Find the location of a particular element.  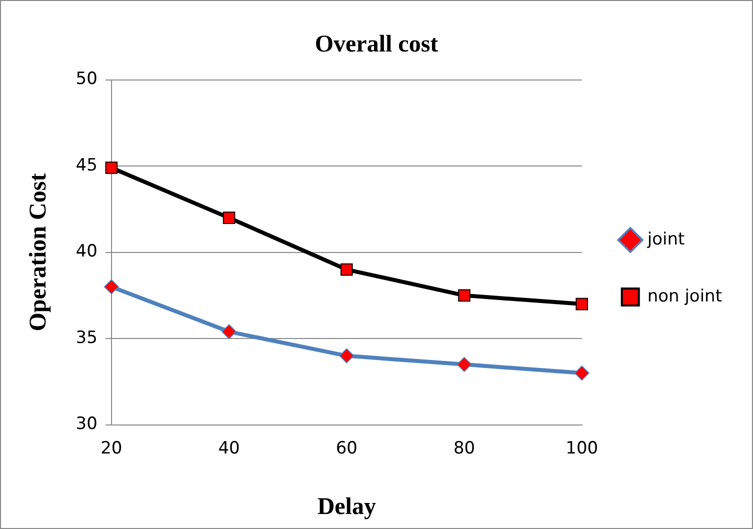

x-tick-label: 100 is located at coordinates (582, 448).